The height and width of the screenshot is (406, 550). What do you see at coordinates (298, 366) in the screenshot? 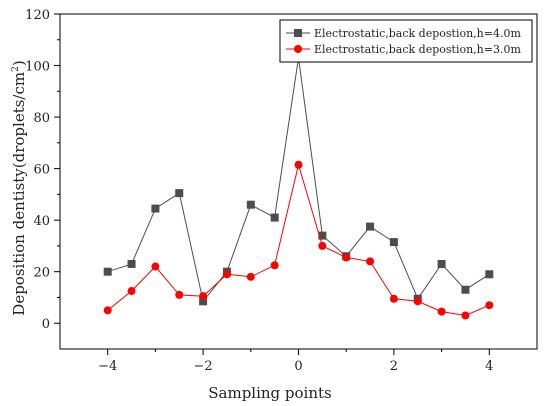
I see `x-tick-label: 0` at bounding box center [298, 366].